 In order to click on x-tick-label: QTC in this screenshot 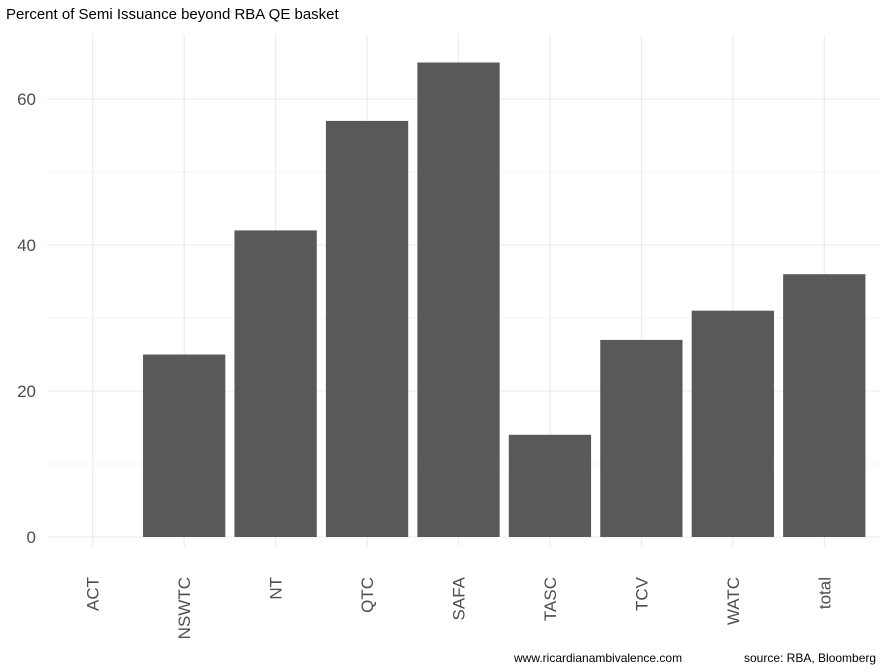, I will do `click(367, 595)`.